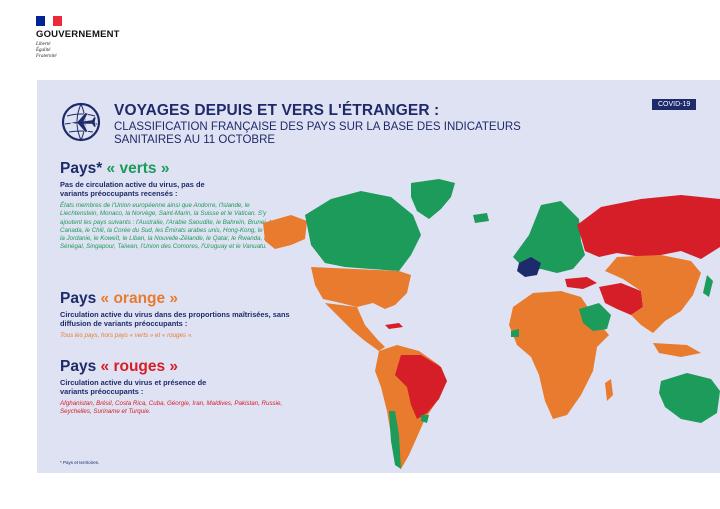  I want to click on orange-heading: Pays « orange », so click(180, 299).